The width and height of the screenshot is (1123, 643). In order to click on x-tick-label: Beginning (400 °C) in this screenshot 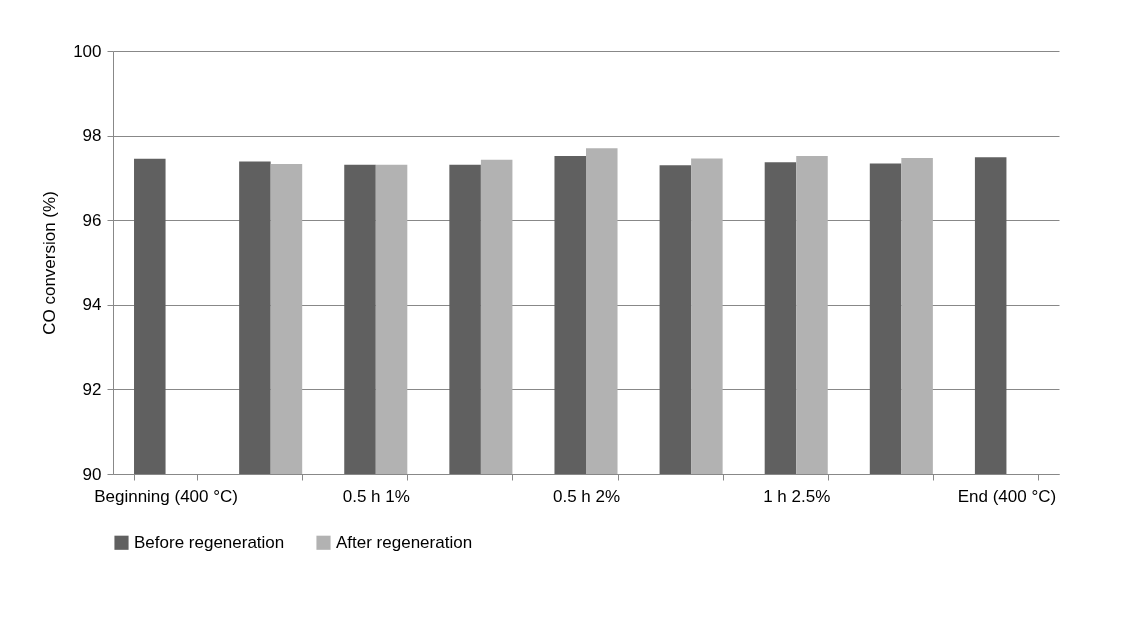, I will do `click(166, 496)`.